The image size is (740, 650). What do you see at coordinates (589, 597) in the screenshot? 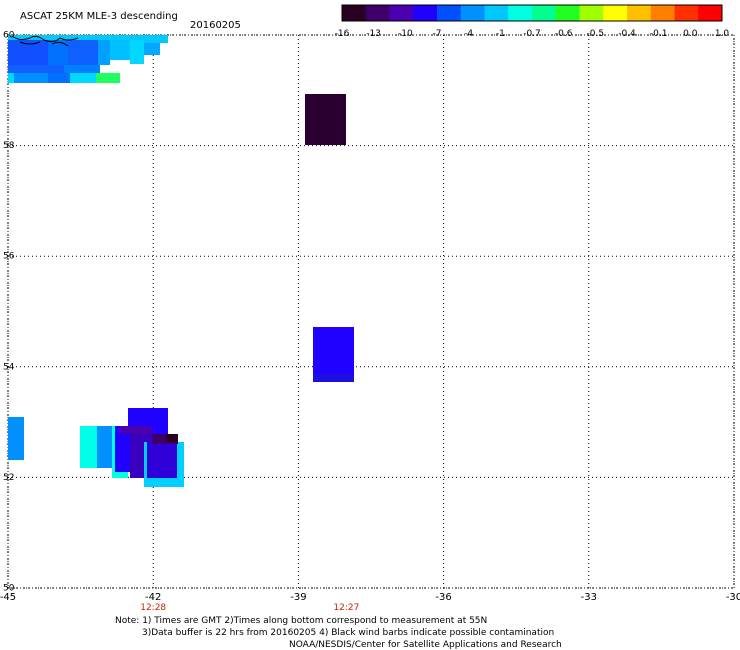
I see `x-tick-label: -33` at bounding box center [589, 597].